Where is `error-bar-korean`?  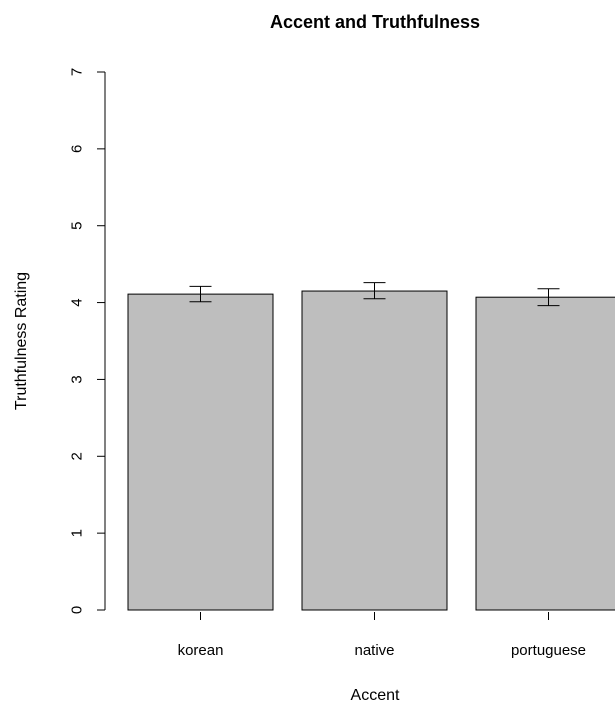 error-bar-korean is located at coordinates (200, 294).